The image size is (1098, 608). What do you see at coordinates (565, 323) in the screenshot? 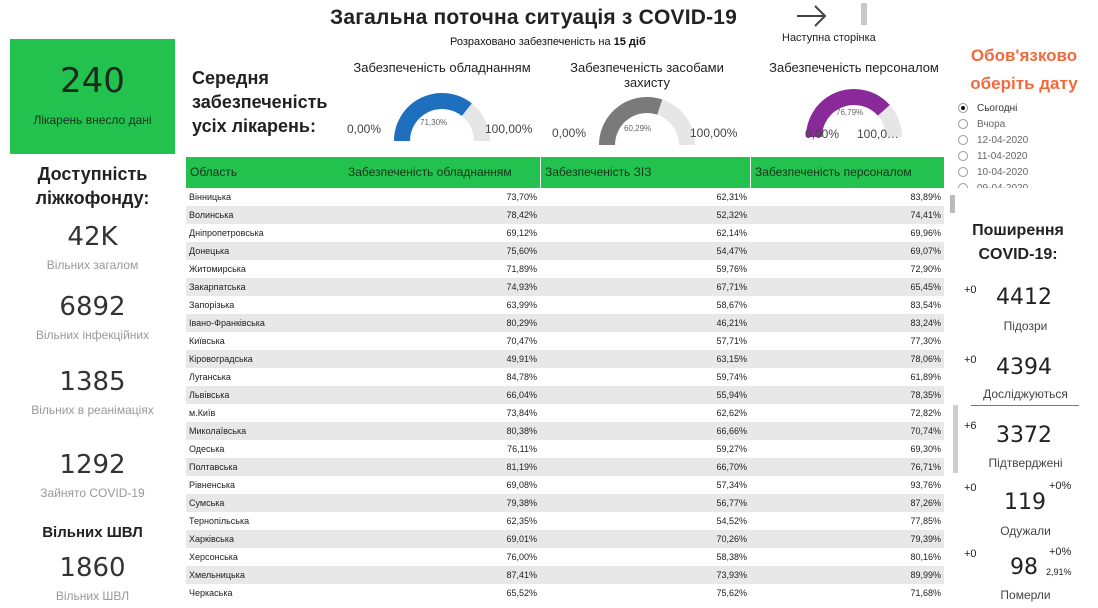
I see `table-row: Івано-Франківська 80,29% 46,21% 83,24%` at bounding box center [565, 323].